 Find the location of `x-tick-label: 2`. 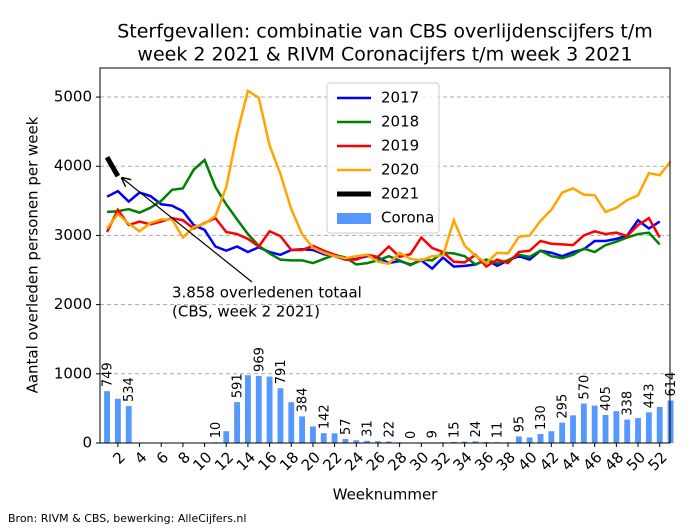

x-tick-label: 2 is located at coordinates (118, 457).